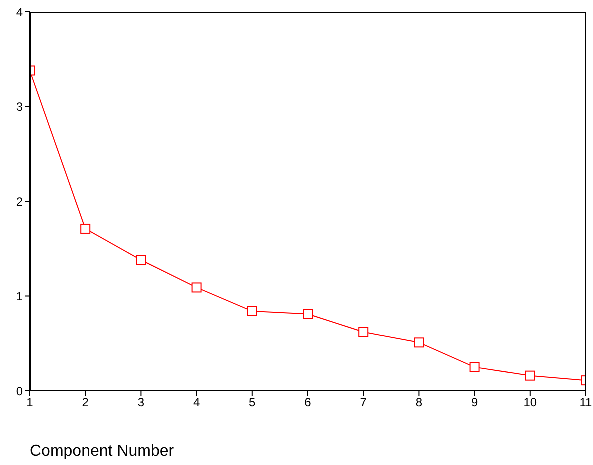 The height and width of the screenshot is (465, 593). What do you see at coordinates (586, 403) in the screenshot?
I see `x-tick-label: 11` at bounding box center [586, 403].